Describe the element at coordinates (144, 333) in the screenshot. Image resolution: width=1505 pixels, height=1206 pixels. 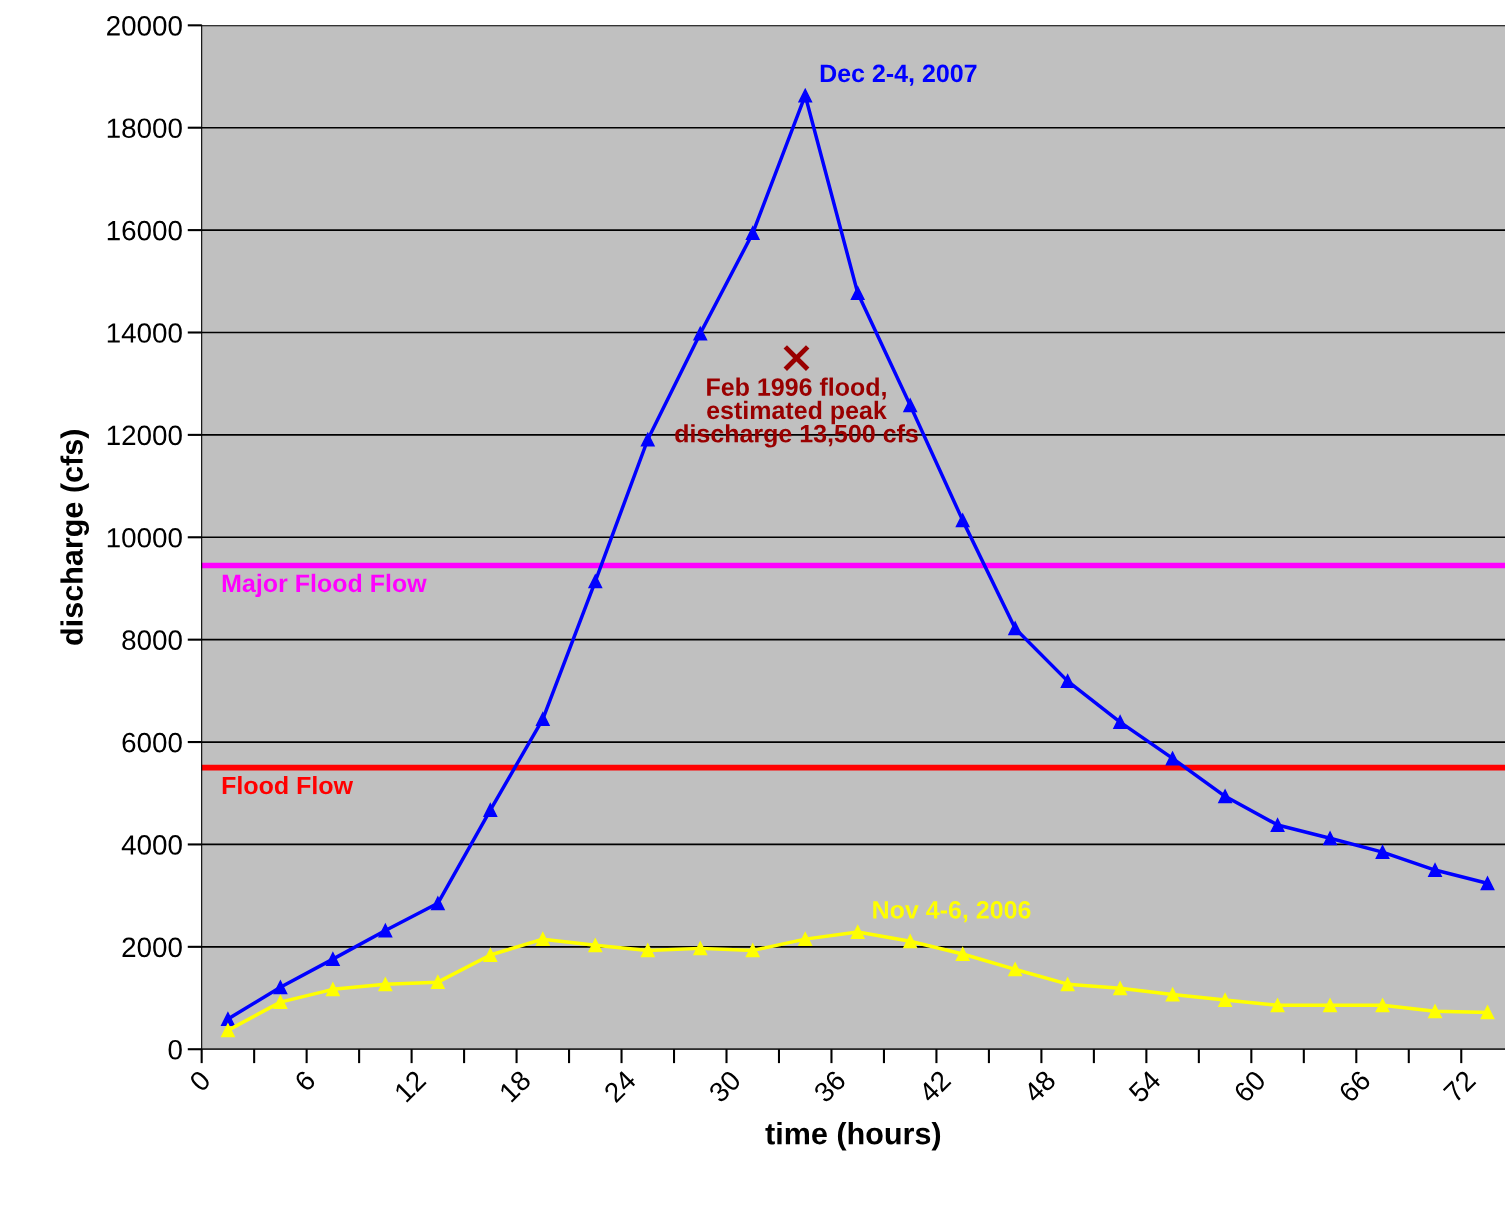
I see `y-tick-label: 14000` at that location.